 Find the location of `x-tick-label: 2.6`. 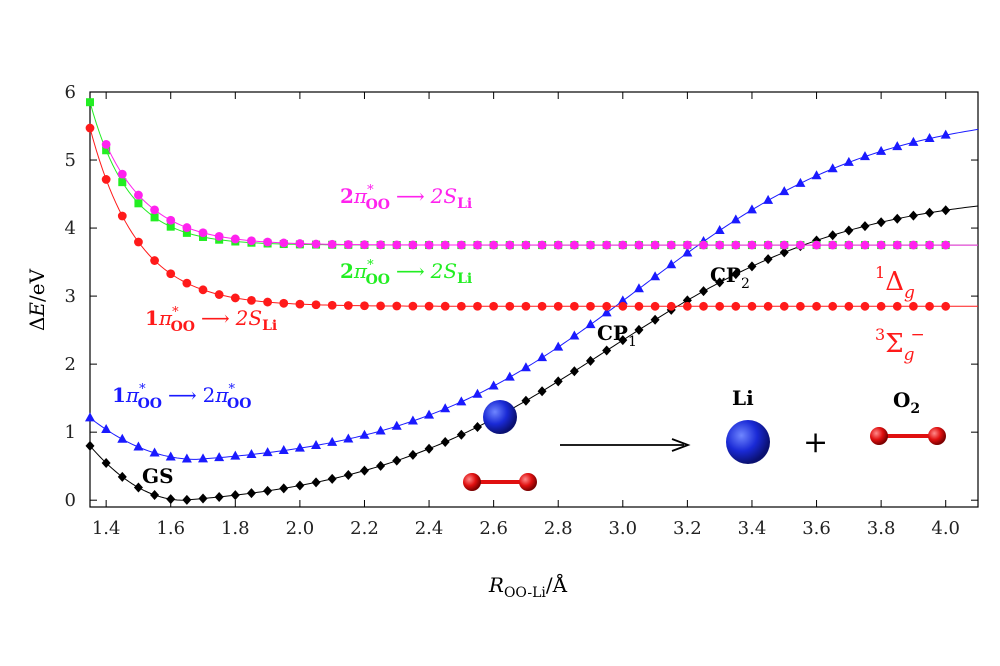

x-tick-label: 2.6 is located at coordinates (493, 528).